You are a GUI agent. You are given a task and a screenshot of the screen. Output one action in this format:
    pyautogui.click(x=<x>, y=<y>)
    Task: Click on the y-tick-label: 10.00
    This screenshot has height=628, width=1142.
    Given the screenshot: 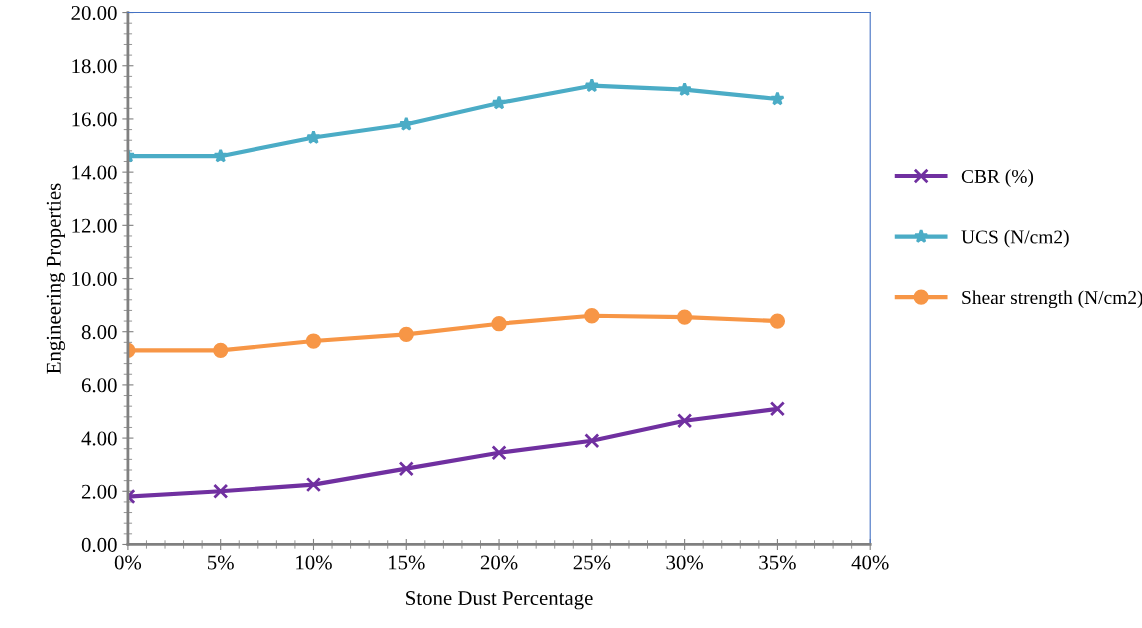 What is the action you would take?
    pyautogui.click(x=94, y=279)
    